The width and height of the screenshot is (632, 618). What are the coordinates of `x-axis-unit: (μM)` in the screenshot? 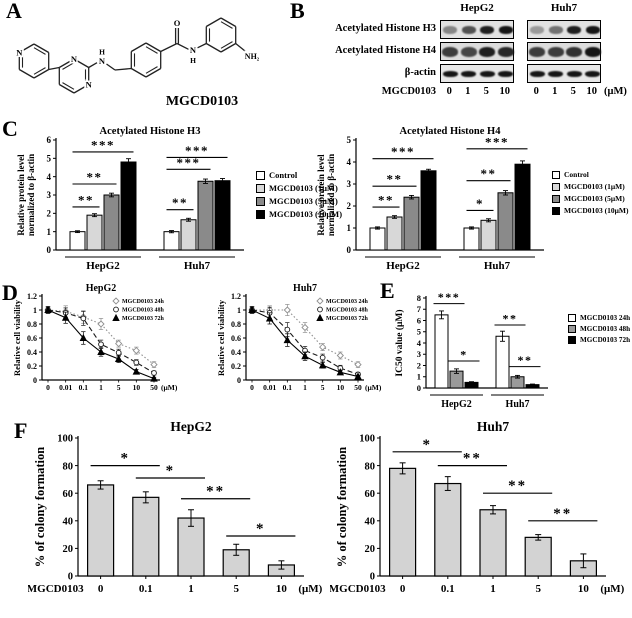 It's located at (373, 387).